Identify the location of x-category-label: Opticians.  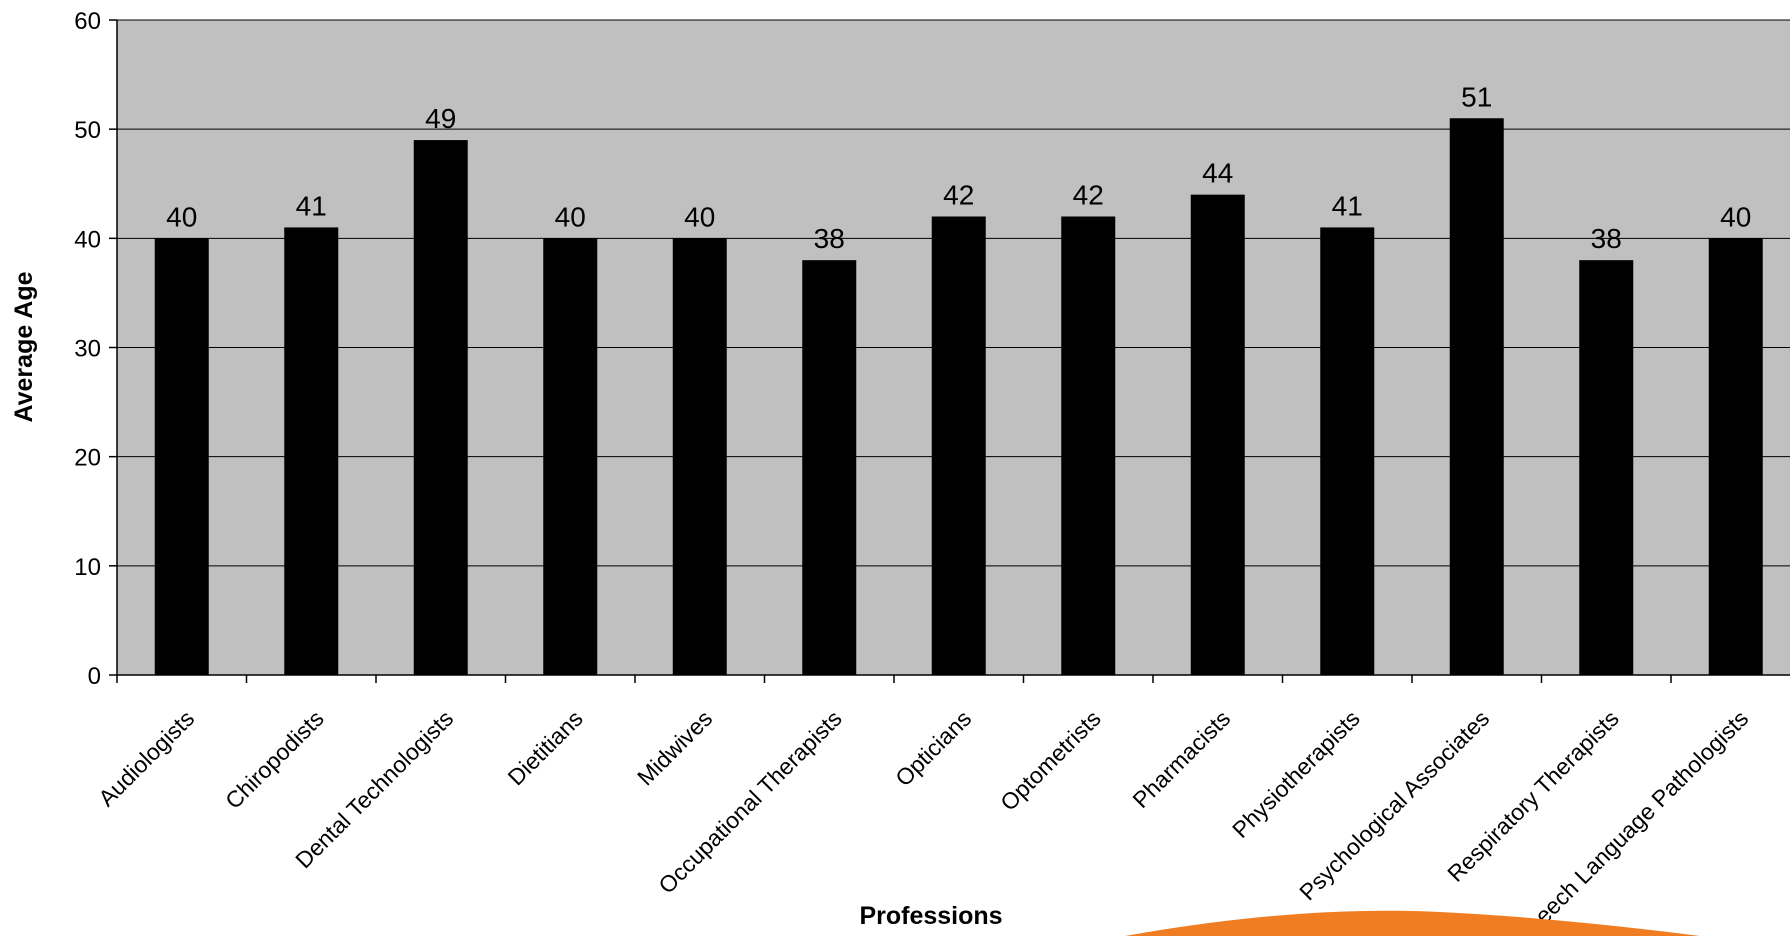
(933, 748).